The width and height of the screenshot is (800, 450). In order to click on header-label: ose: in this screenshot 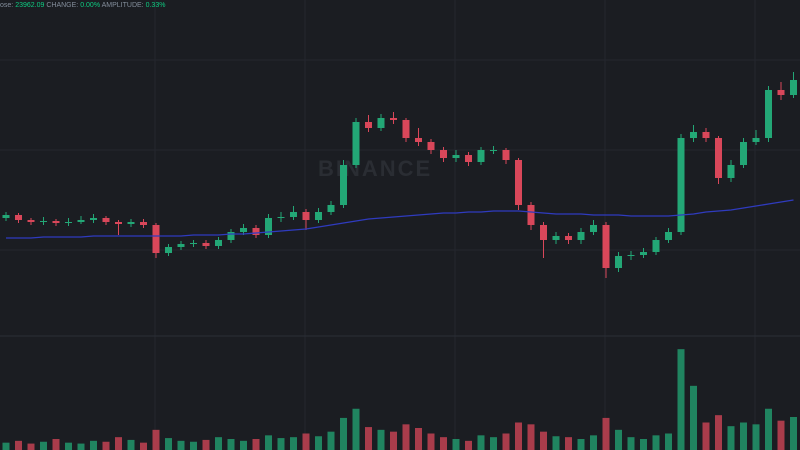, I will do `click(6, 5)`.